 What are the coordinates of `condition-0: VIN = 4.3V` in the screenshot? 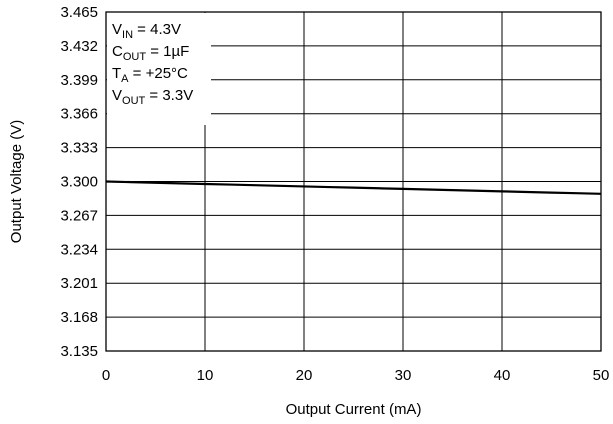 It's located at (146, 31).